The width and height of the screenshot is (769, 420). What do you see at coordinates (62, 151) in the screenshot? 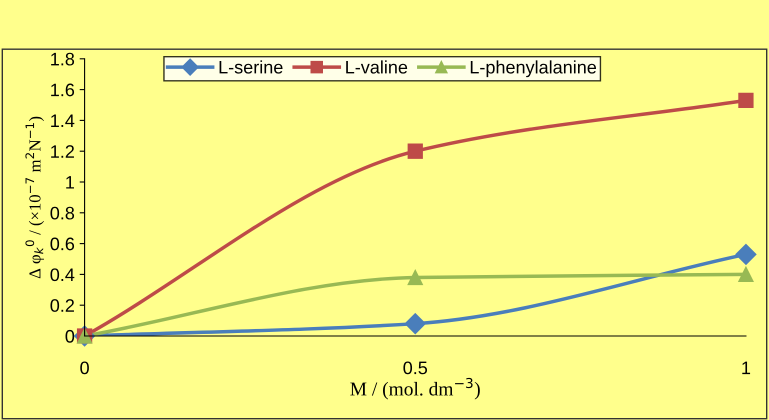
I see `y-tick-label: 1.2` at bounding box center [62, 151].